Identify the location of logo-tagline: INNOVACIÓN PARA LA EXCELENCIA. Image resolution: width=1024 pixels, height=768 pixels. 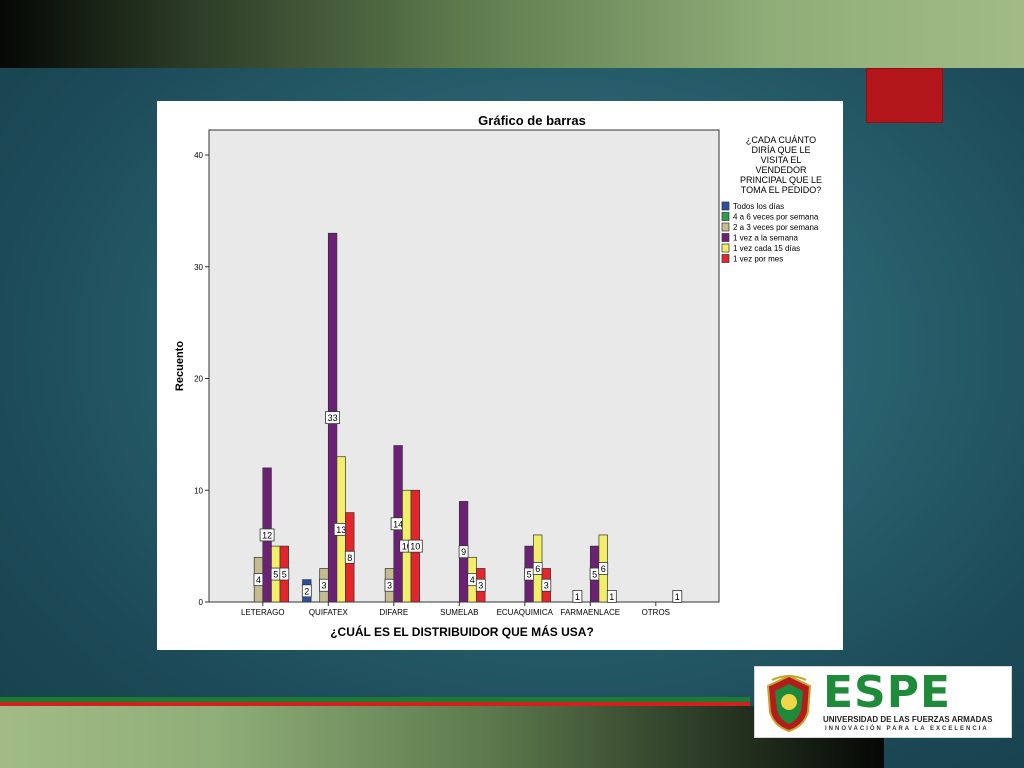
(907, 729).